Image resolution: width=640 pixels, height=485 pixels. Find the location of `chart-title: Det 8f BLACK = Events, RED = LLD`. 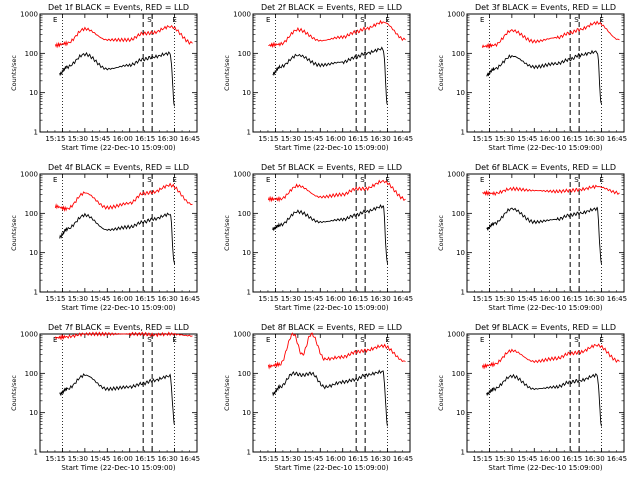

chart-title: Det 8f BLACK = Events, RED = LLD is located at coordinates (331, 327).